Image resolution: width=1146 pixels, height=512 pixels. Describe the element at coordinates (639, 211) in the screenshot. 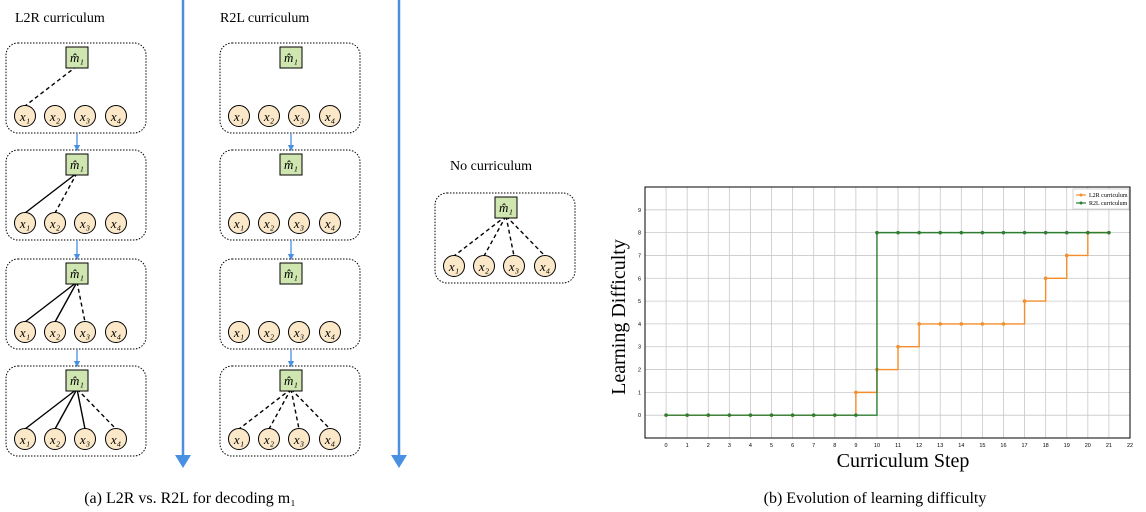

I see `y-tick-label: 9` at that location.